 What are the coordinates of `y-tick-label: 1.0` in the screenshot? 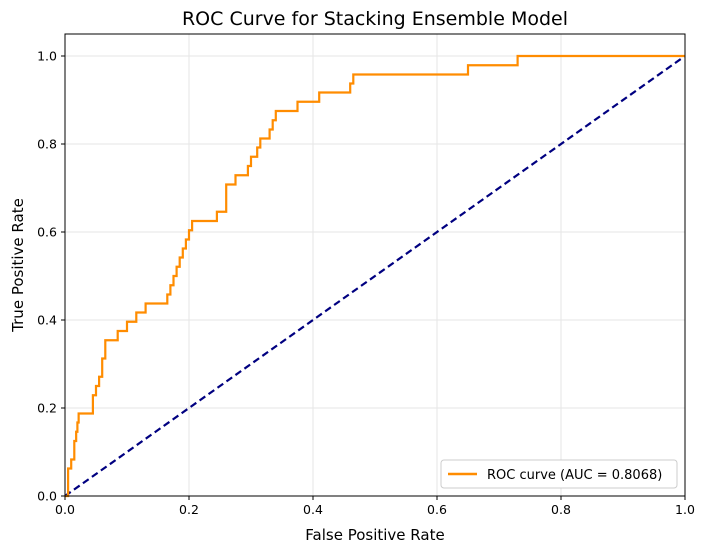 It's located at (47, 56).